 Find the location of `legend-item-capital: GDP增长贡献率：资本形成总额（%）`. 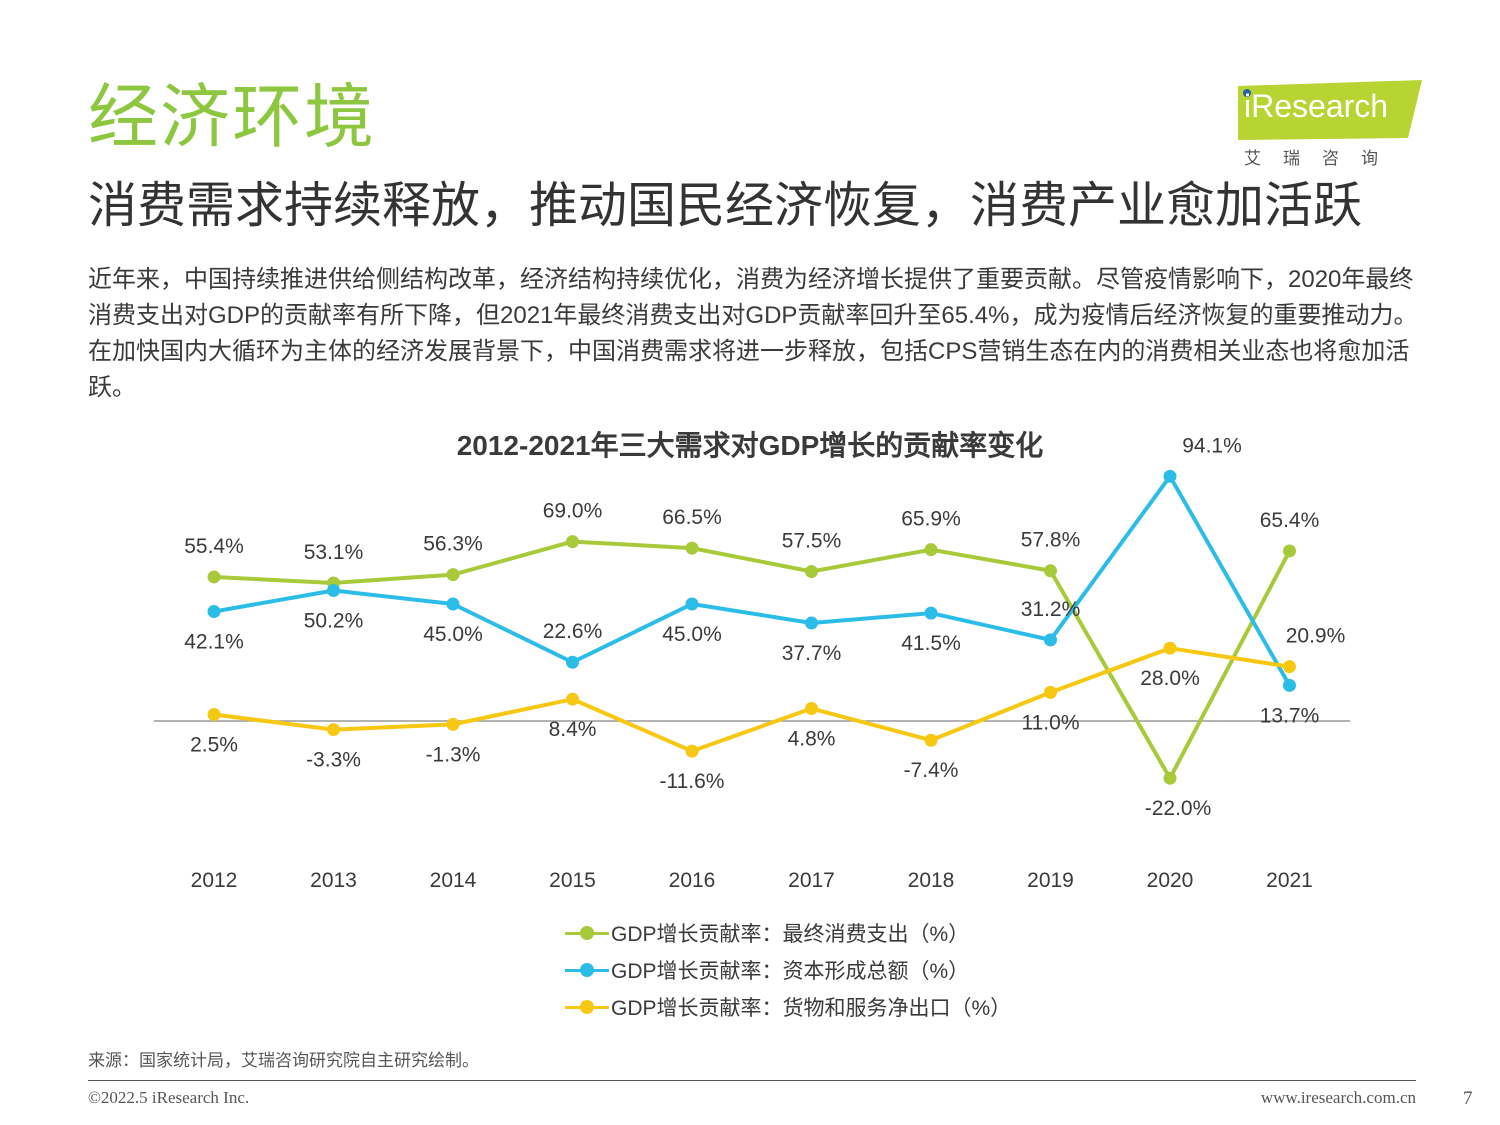

legend-item-capital: GDP增长贡献率：资本形成总额（%） is located at coordinates (788, 969).